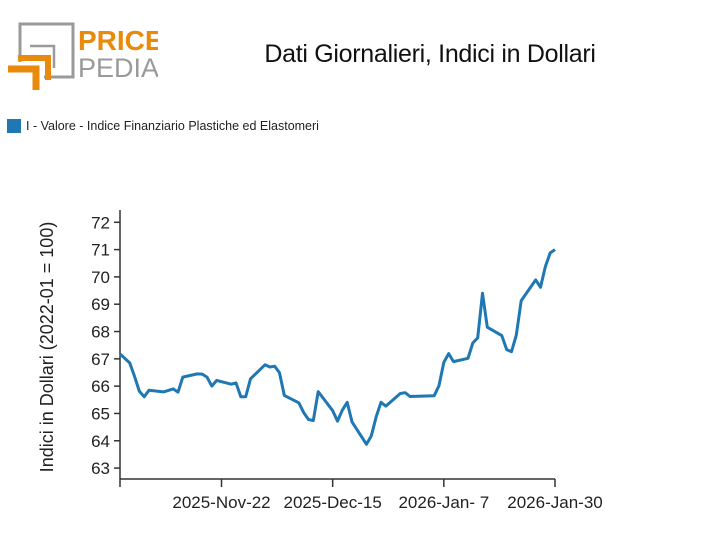 This screenshot has height=555, width=712. What do you see at coordinates (100, 386) in the screenshot?
I see `y-tick-label: 66` at bounding box center [100, 386].